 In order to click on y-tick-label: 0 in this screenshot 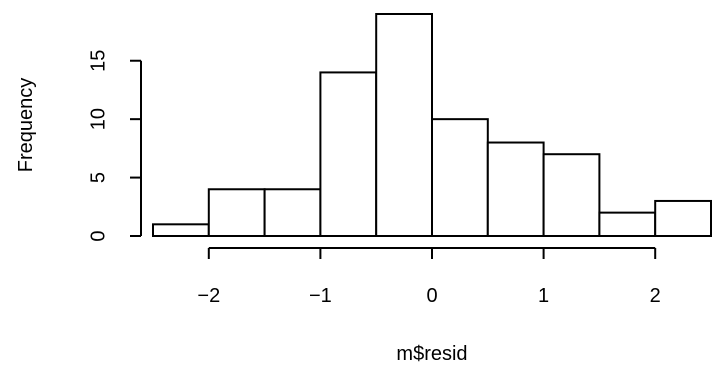, I will do `click(98, 235)`.